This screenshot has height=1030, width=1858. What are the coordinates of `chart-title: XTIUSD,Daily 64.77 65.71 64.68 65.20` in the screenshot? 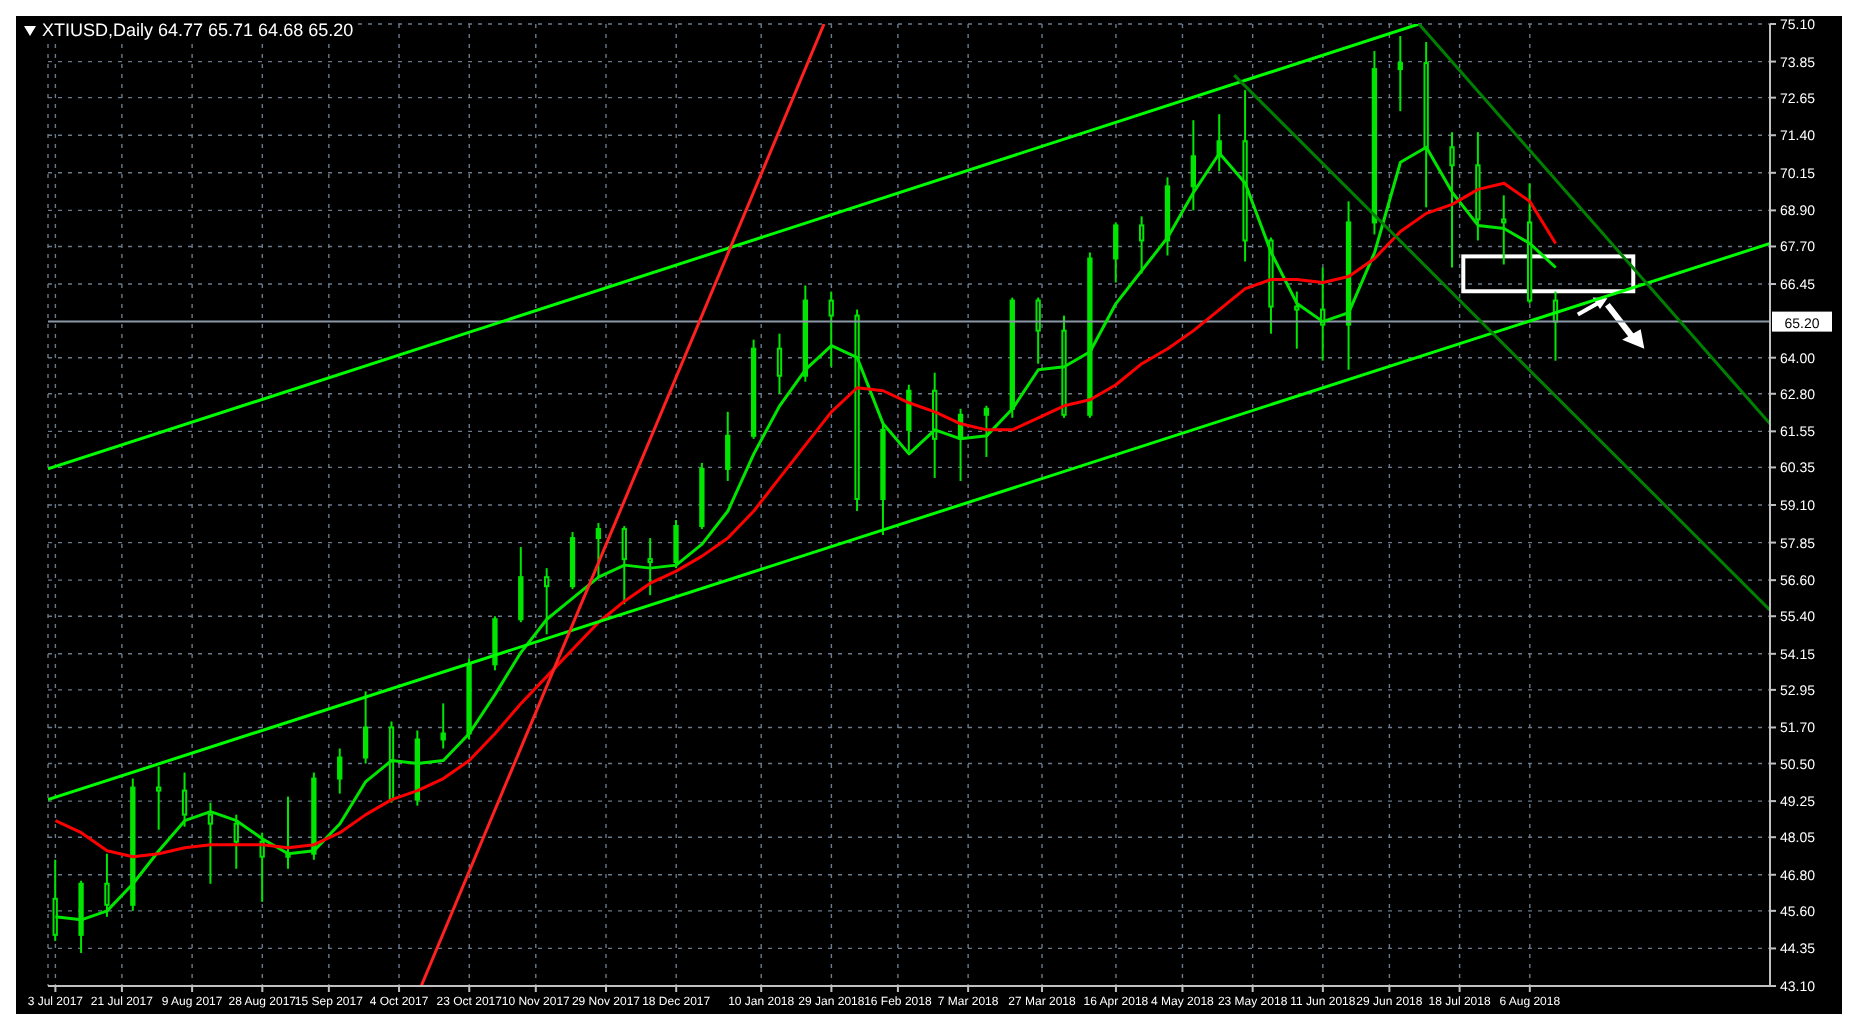 It's located at (198, 30).